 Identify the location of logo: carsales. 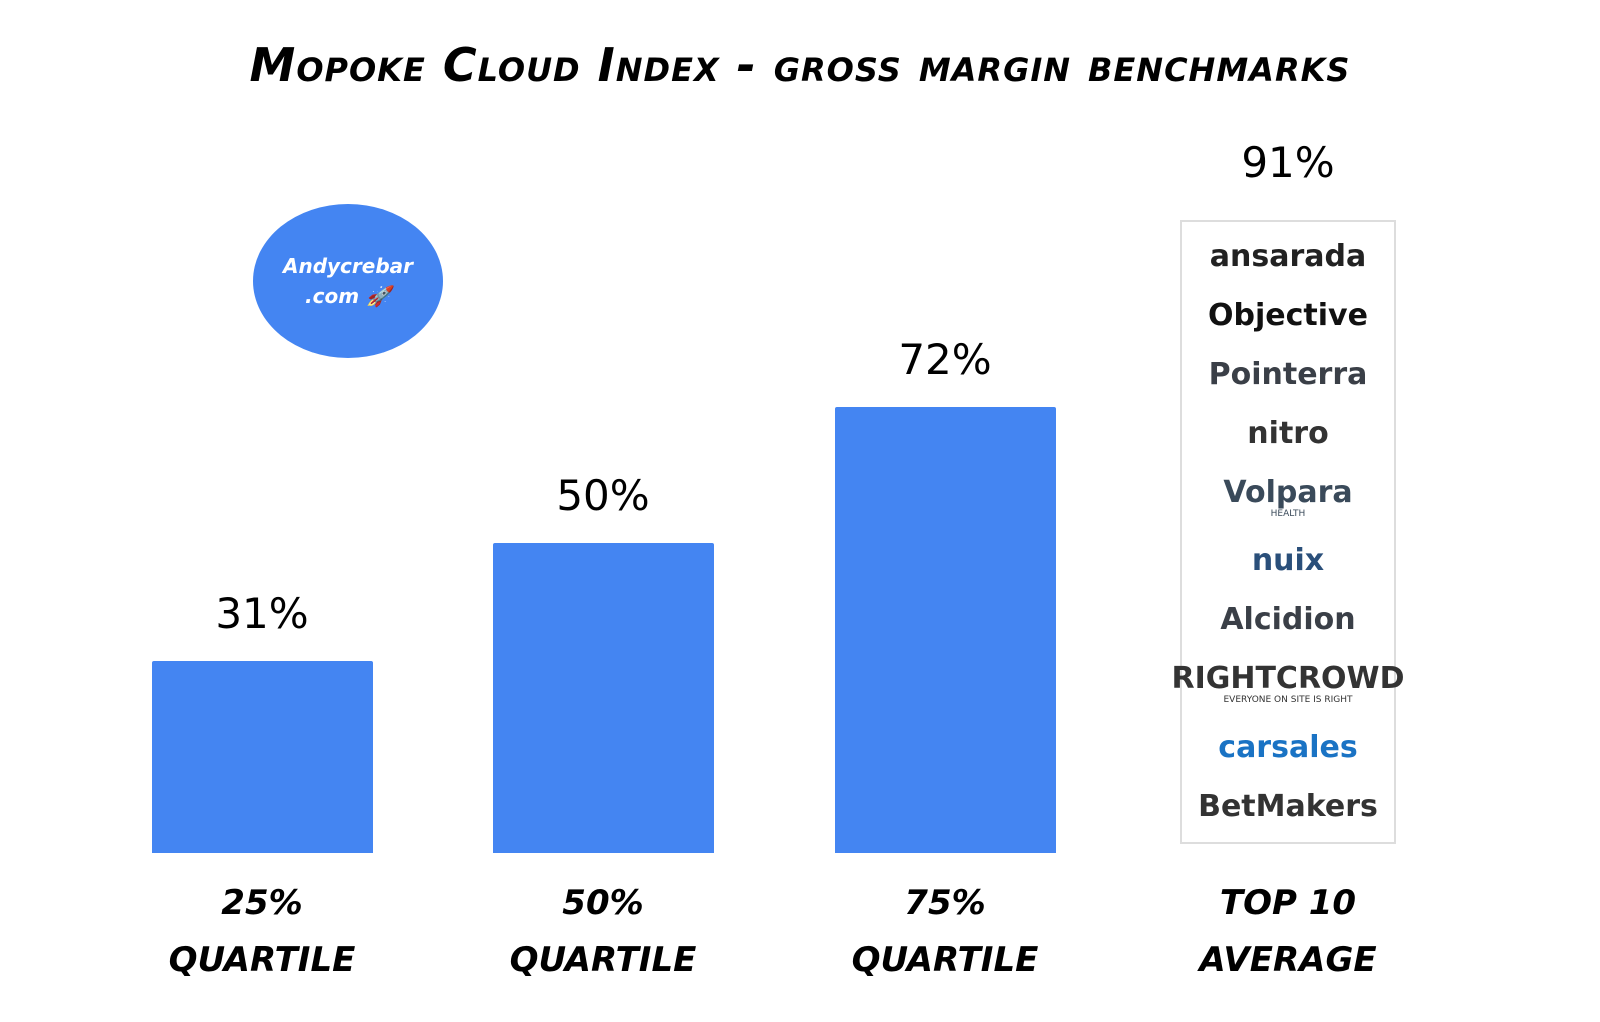
(1288, 747).